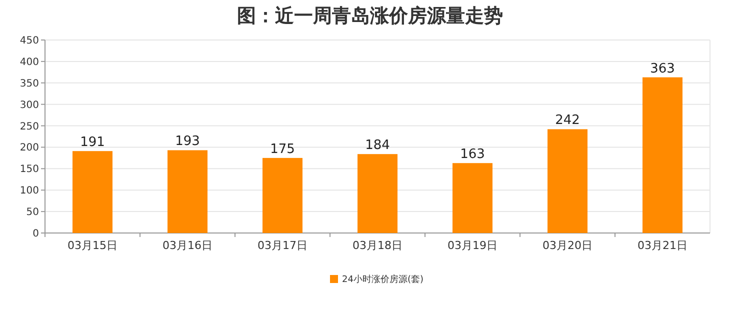  I want to click on y-tick-label: 300, so click(29, 105).